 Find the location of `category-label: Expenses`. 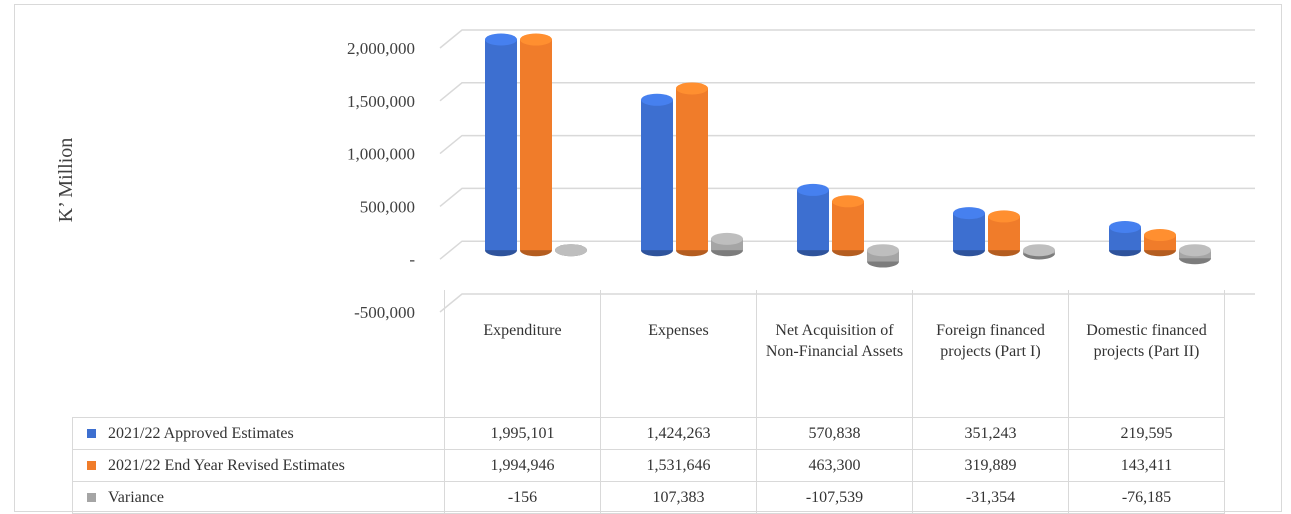

category-label: Expenses is located at coordinates (679, 354).